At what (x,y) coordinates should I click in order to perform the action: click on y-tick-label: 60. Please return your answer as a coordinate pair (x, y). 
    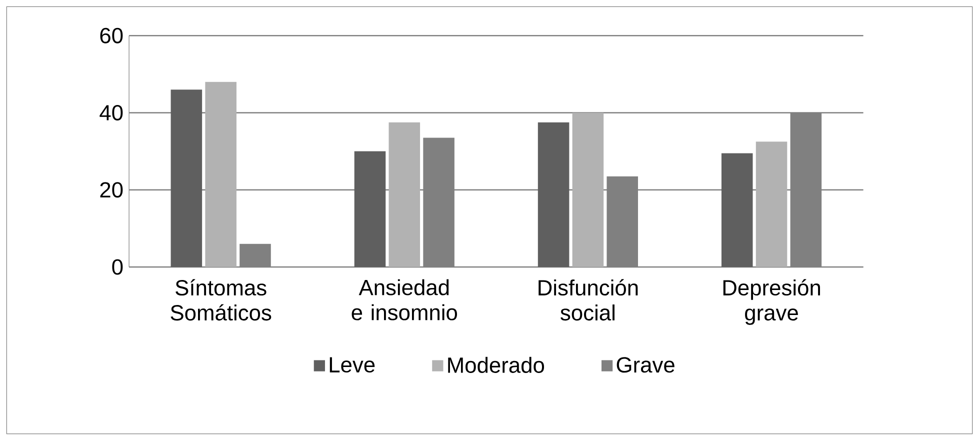
    Looking at the image, I should click on (111, 36).